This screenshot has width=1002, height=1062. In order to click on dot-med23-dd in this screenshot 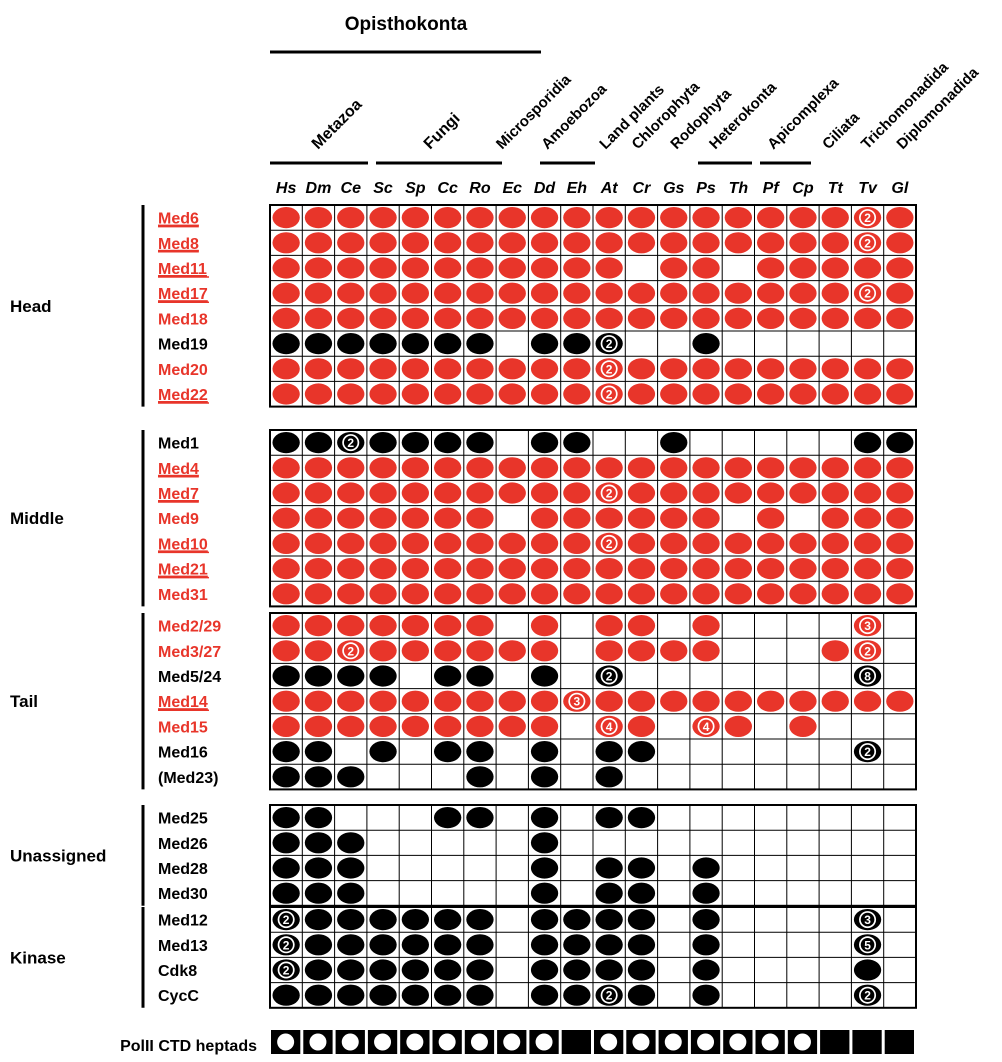, I will do `click(544, 777)`.